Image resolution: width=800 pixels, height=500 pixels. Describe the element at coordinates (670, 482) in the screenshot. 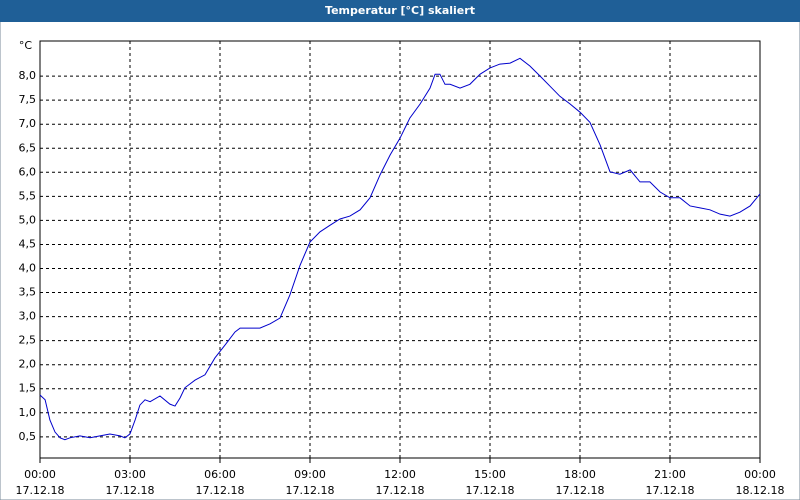

I see `x-tick-label: 21:00 17.12.18` at that location.